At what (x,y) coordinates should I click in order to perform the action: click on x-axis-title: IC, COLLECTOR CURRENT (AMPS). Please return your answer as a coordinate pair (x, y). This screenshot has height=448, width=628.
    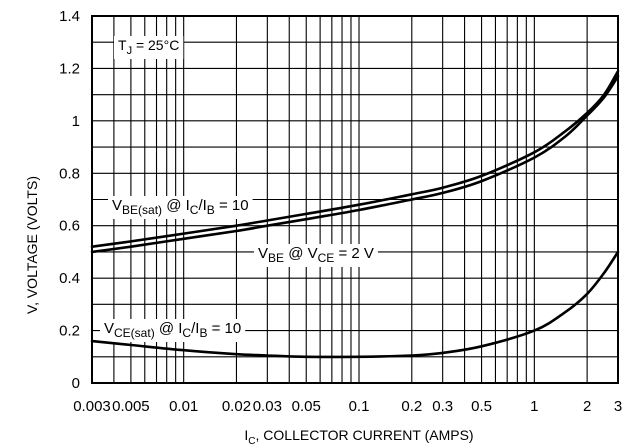
    Looking at the image, I should click on (358, 437).